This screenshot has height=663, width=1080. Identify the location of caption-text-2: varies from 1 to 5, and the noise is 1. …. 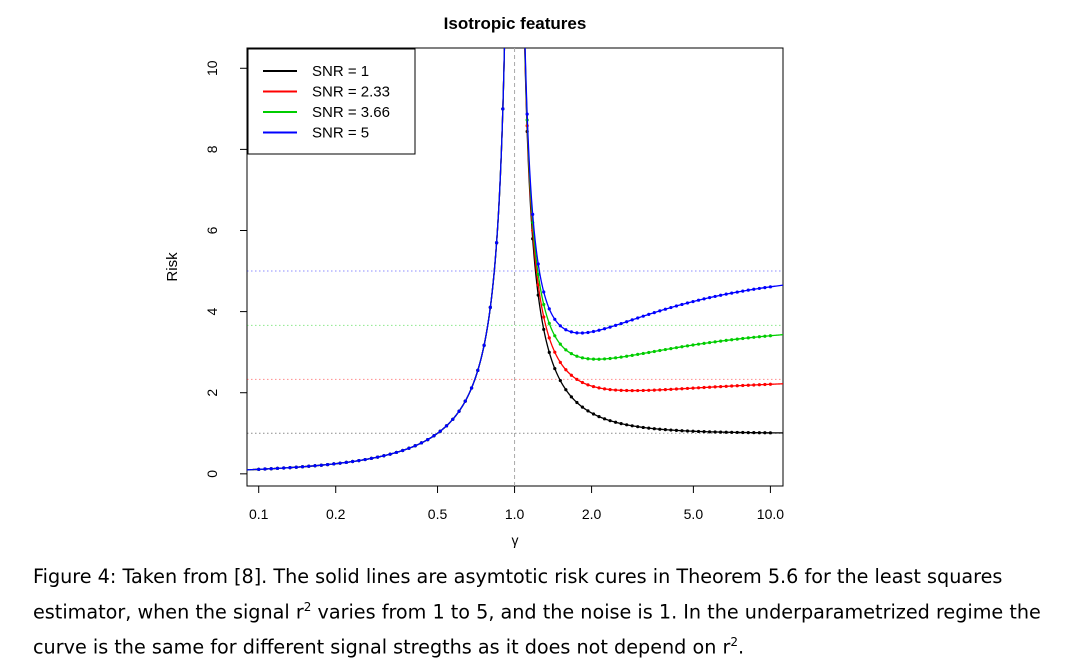
(537, 629).